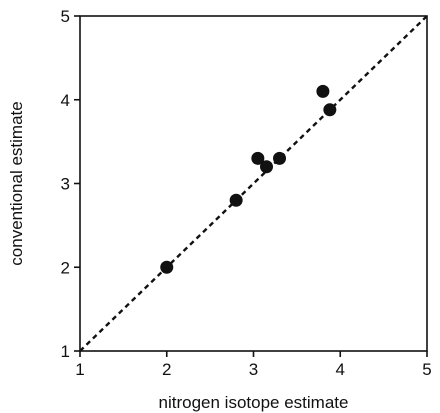 This screenshot has width=440, height=413. Describe the element at coordinates (253, 369) in the screenshot. I see `x-tick-label: 3` at that location.